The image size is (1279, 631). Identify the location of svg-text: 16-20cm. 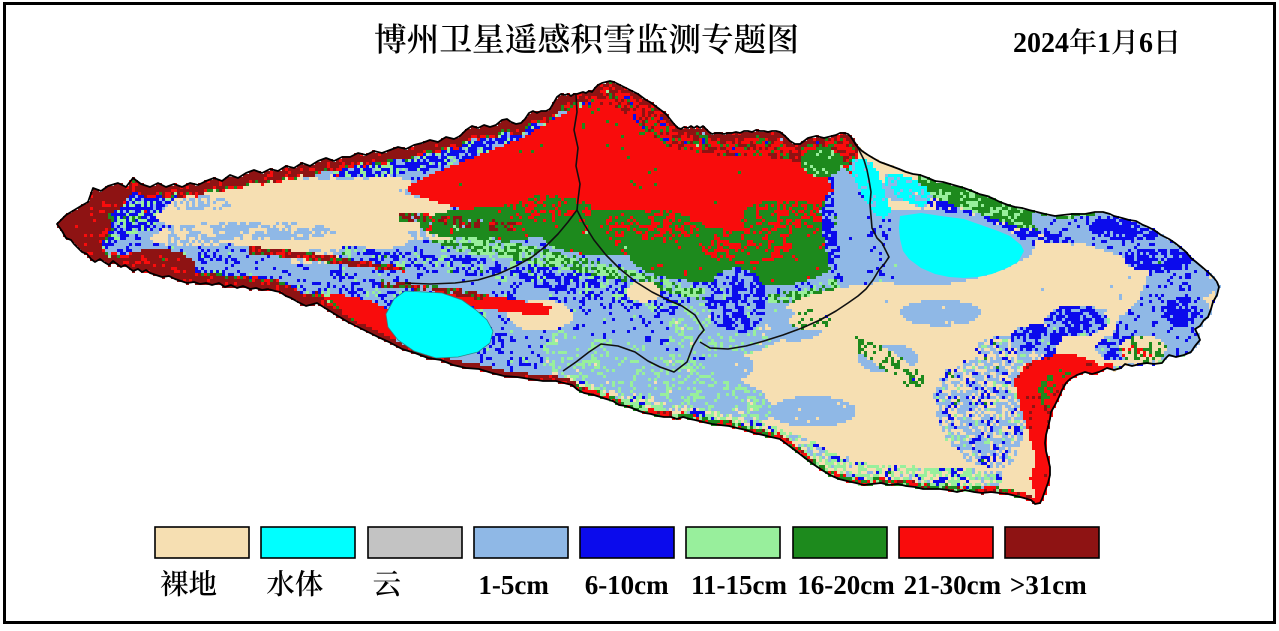
(846, 585).